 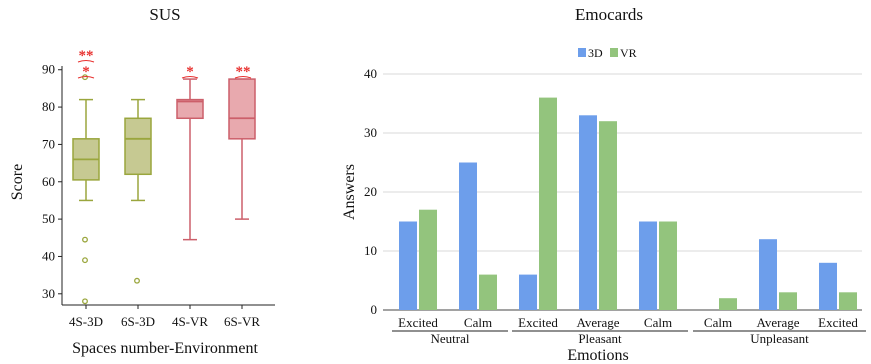 I want to click on emocards-legend-label: 3D, so click(x=595, y=53).